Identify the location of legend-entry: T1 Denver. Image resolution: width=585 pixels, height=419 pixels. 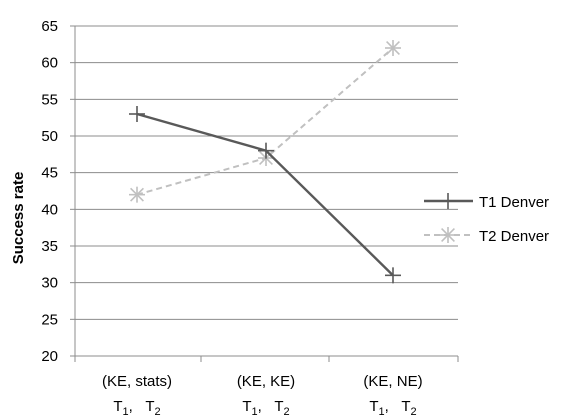
(486, 202).